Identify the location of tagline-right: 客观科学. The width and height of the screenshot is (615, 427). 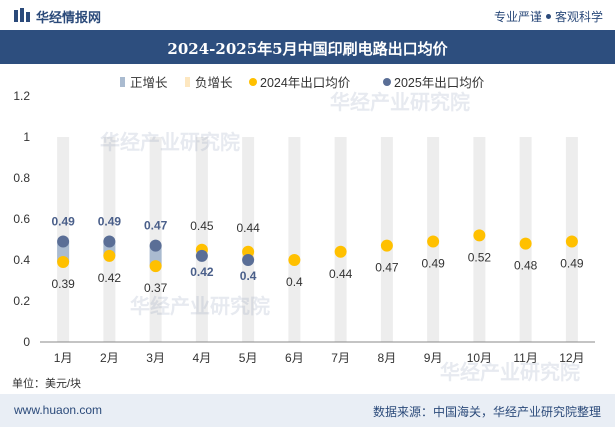
(578, 17).